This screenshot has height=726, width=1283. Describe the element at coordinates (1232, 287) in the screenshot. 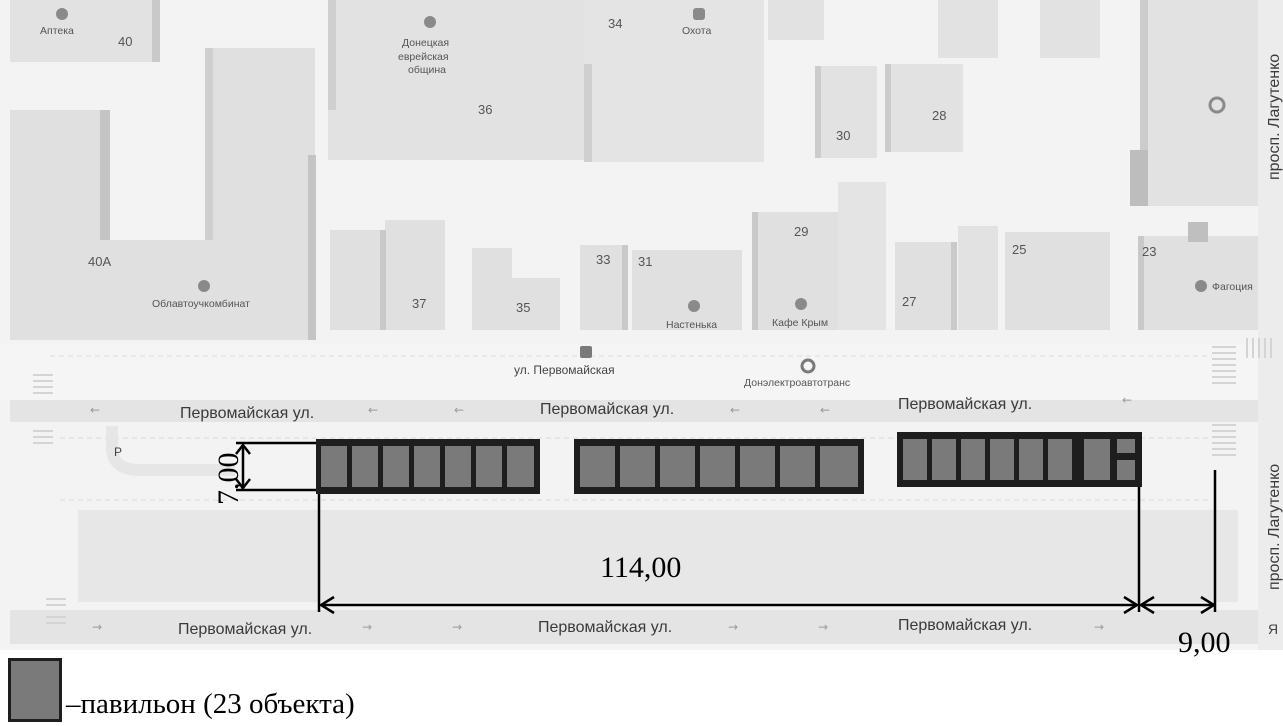

I see `poi-fagociya: Фагоция` at that location.